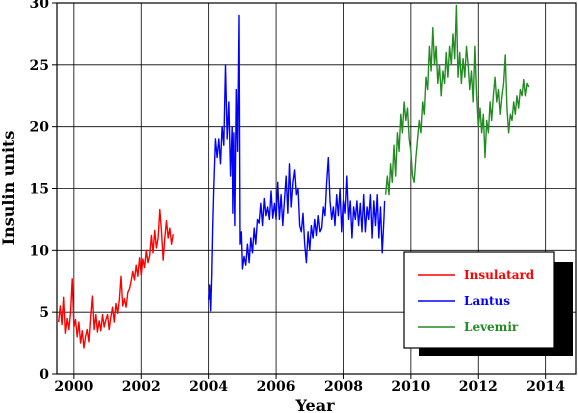 The height and width of the screenshot is (413, 578). What do you see at coordinates (343, 387) in the screenshot?
I see `x-tick-label: 2008` at bounding box center [343, 387].